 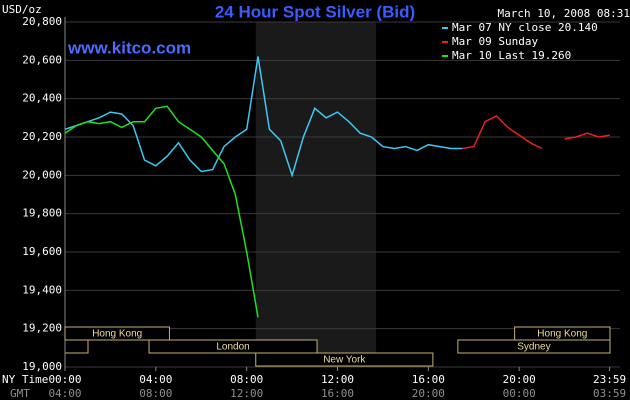 I want to click on x-tick-label: 04:00, so click(x=155, y=379).